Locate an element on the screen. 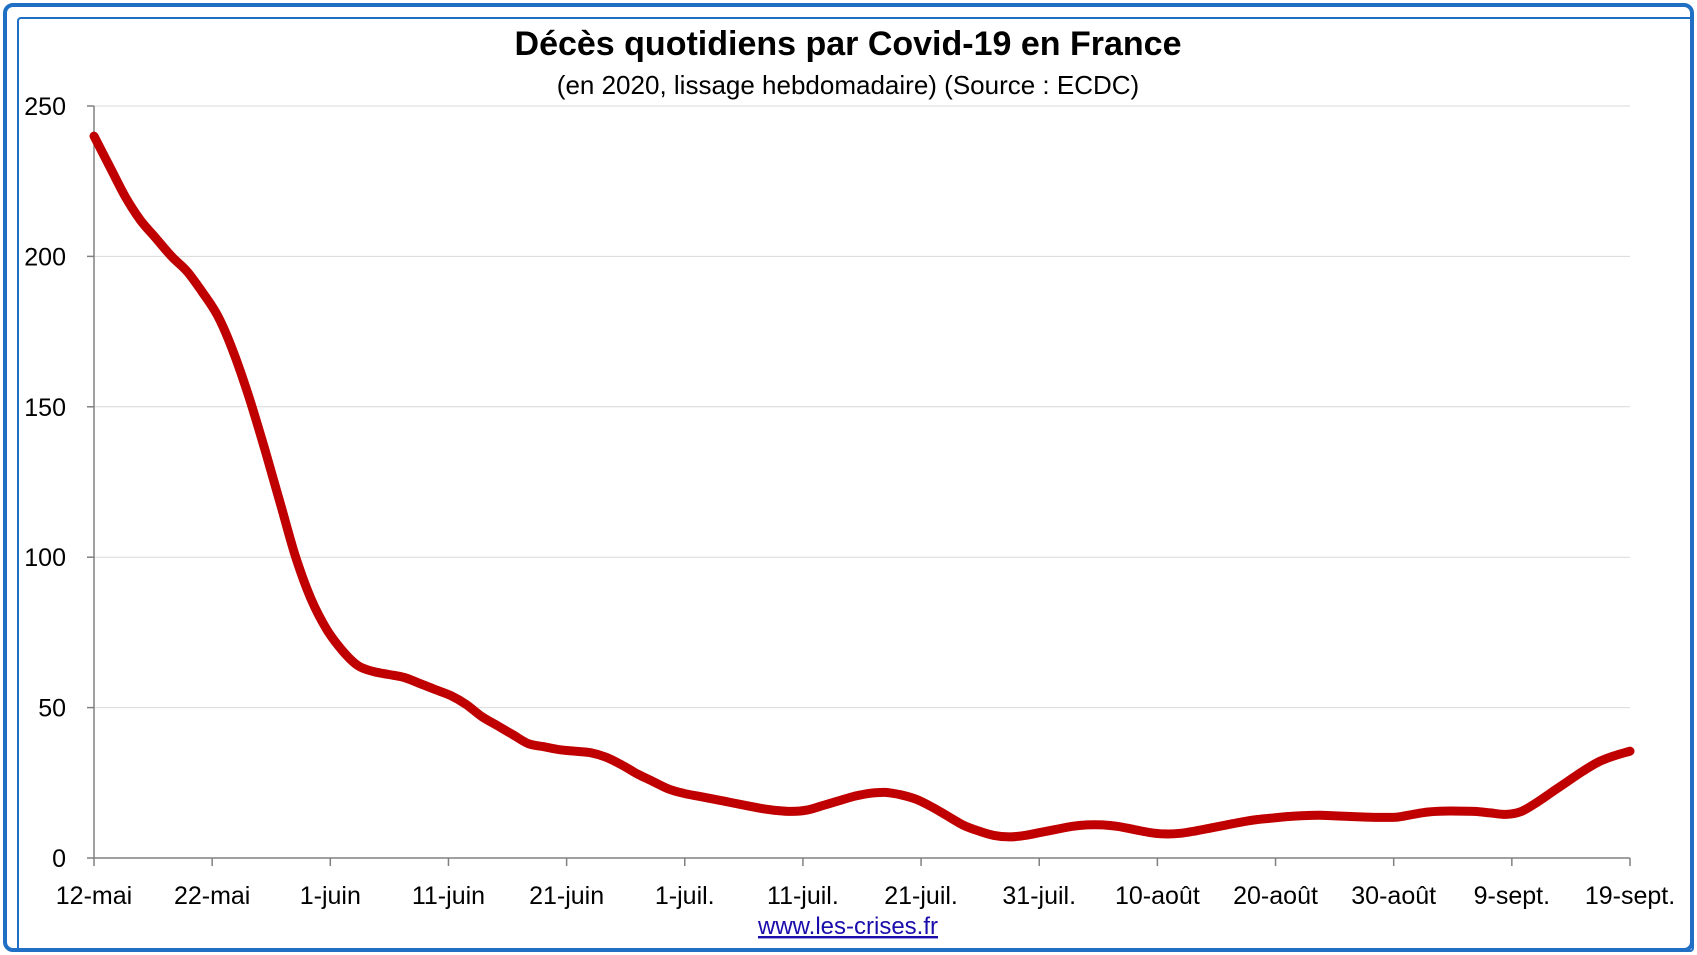 The width and height of the screenshot is (1697, 955). x-tick-label-7: 21-juil. is located at coordinates (921, 896).